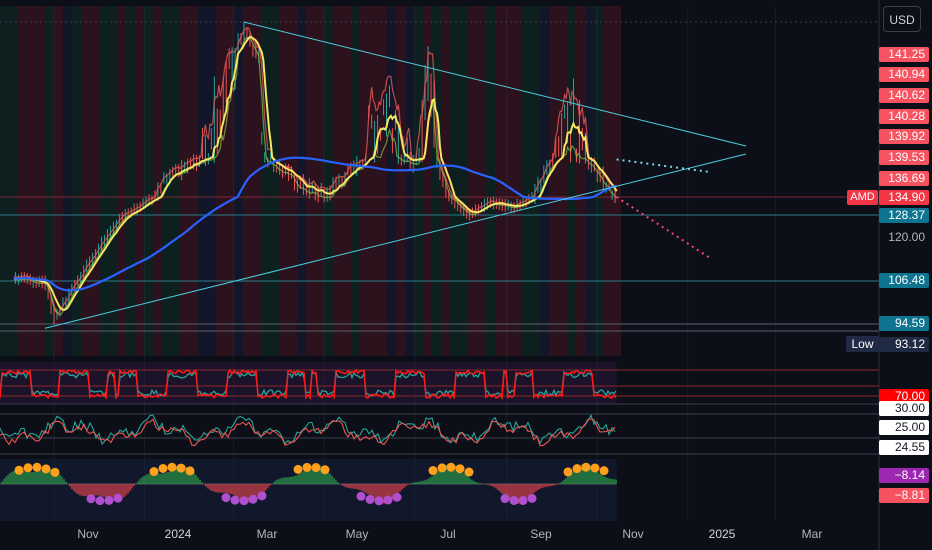 This screenshot has height=550, width=932. Describe the element at coordinates (904, 396) in the screenshot. I see `indicator-axis-label: 70.00` at that location.